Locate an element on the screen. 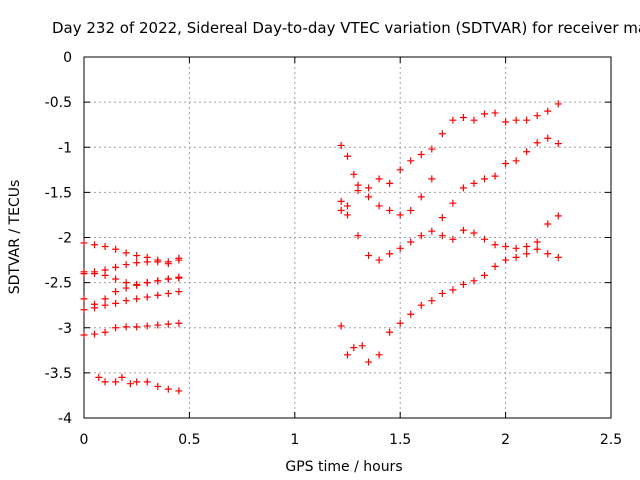 The height and width of the screenshot is (480, 640). y-axis-label: SDTVAR / TECUs is located at coordinates (15, 237).